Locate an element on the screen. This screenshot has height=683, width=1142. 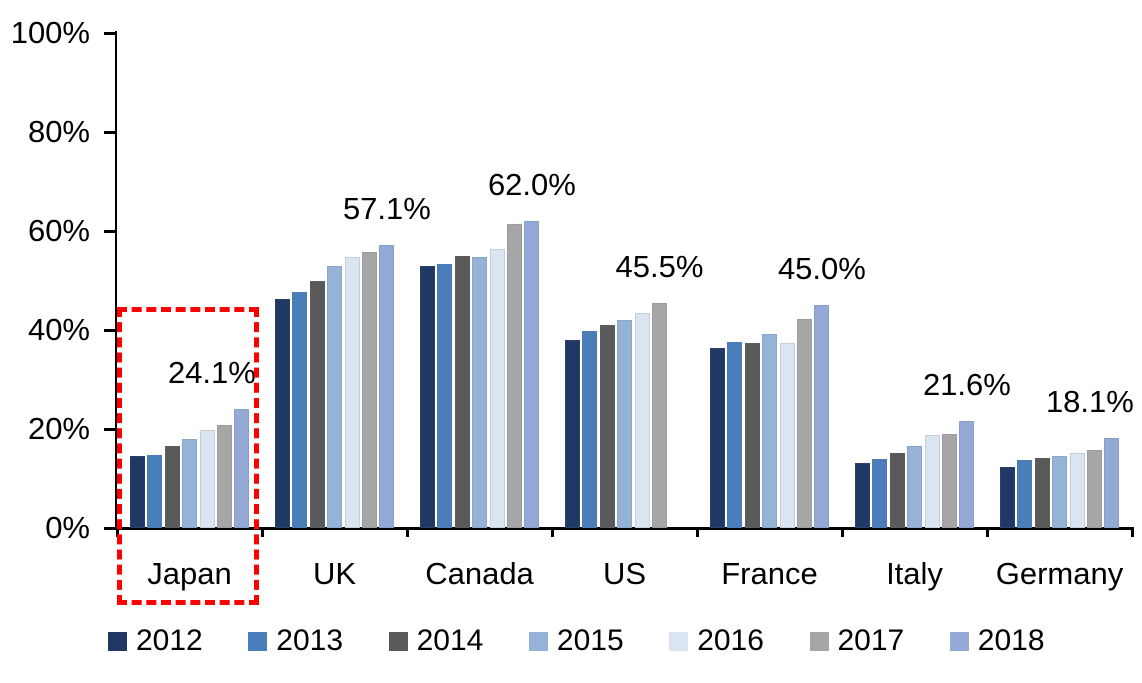
bar-canada-2015 is located at coordinates (480, 392).